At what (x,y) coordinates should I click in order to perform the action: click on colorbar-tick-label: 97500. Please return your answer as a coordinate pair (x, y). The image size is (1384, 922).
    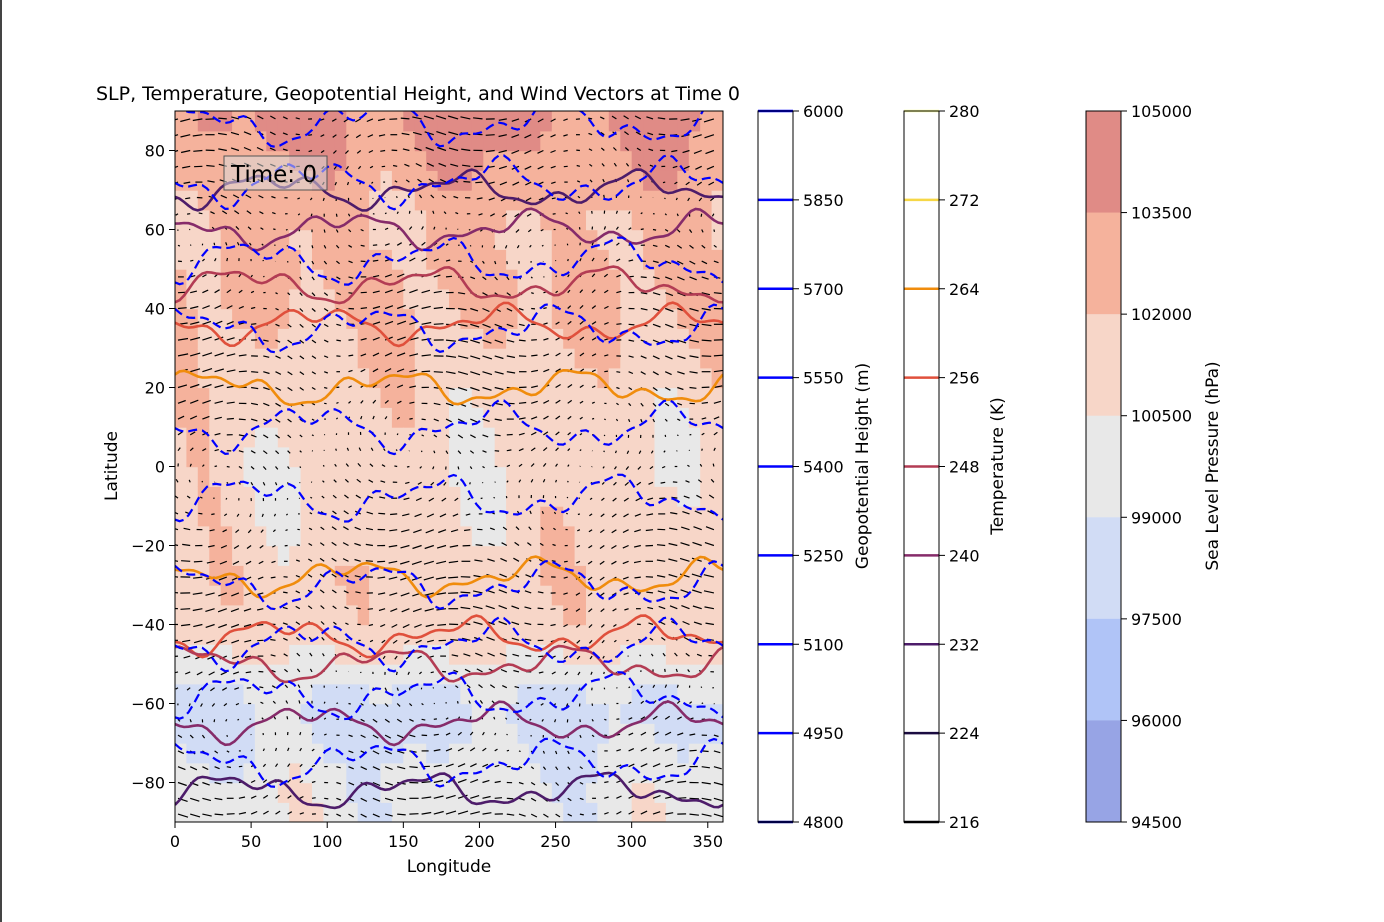
    Looking at the image, I should click on (1156, 619).